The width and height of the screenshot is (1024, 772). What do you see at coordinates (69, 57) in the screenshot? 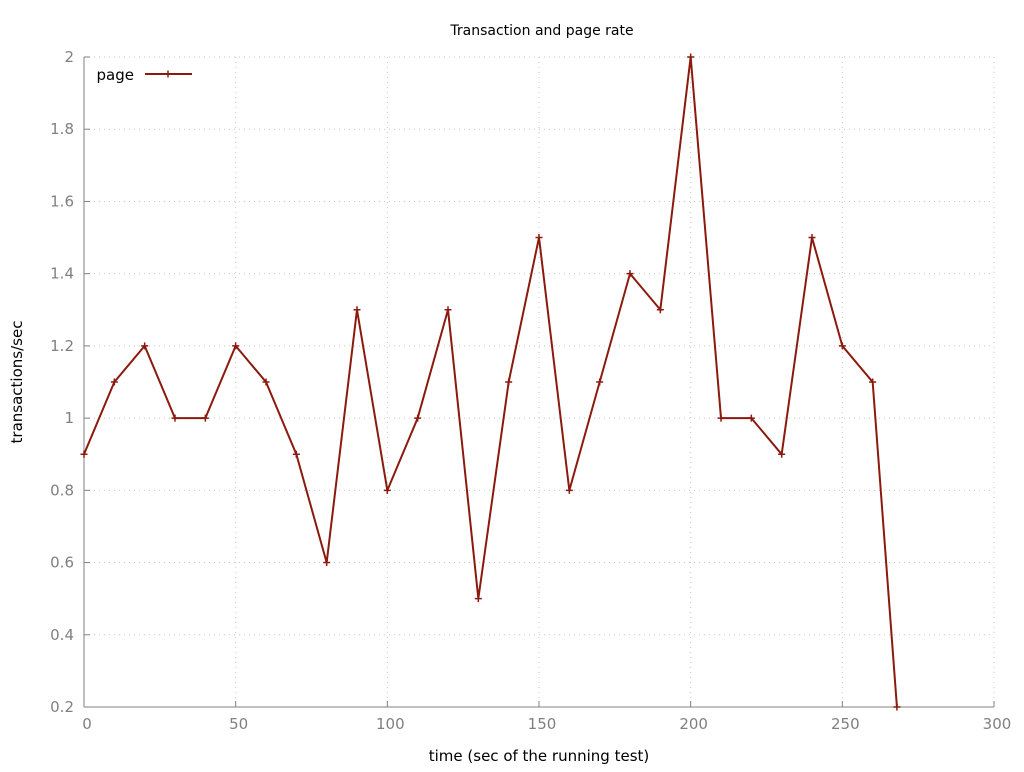
I see `y-tick-label: 2` at bounding box center [69, 57].